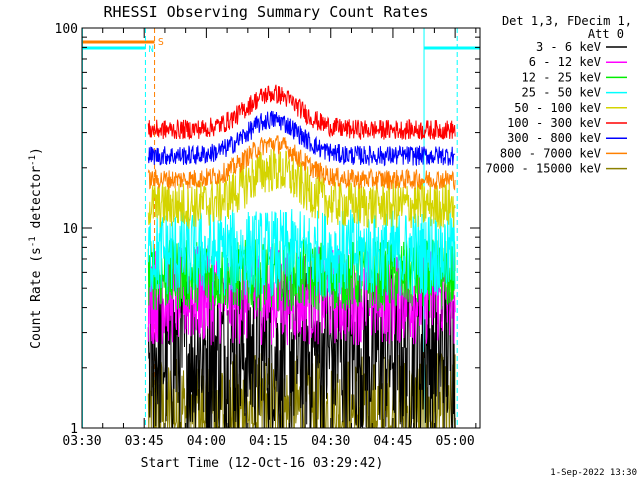 This screenshot has width=640, height=480. I want to click on legend-label-6: 100 - 300 keV, so click(554, 123).